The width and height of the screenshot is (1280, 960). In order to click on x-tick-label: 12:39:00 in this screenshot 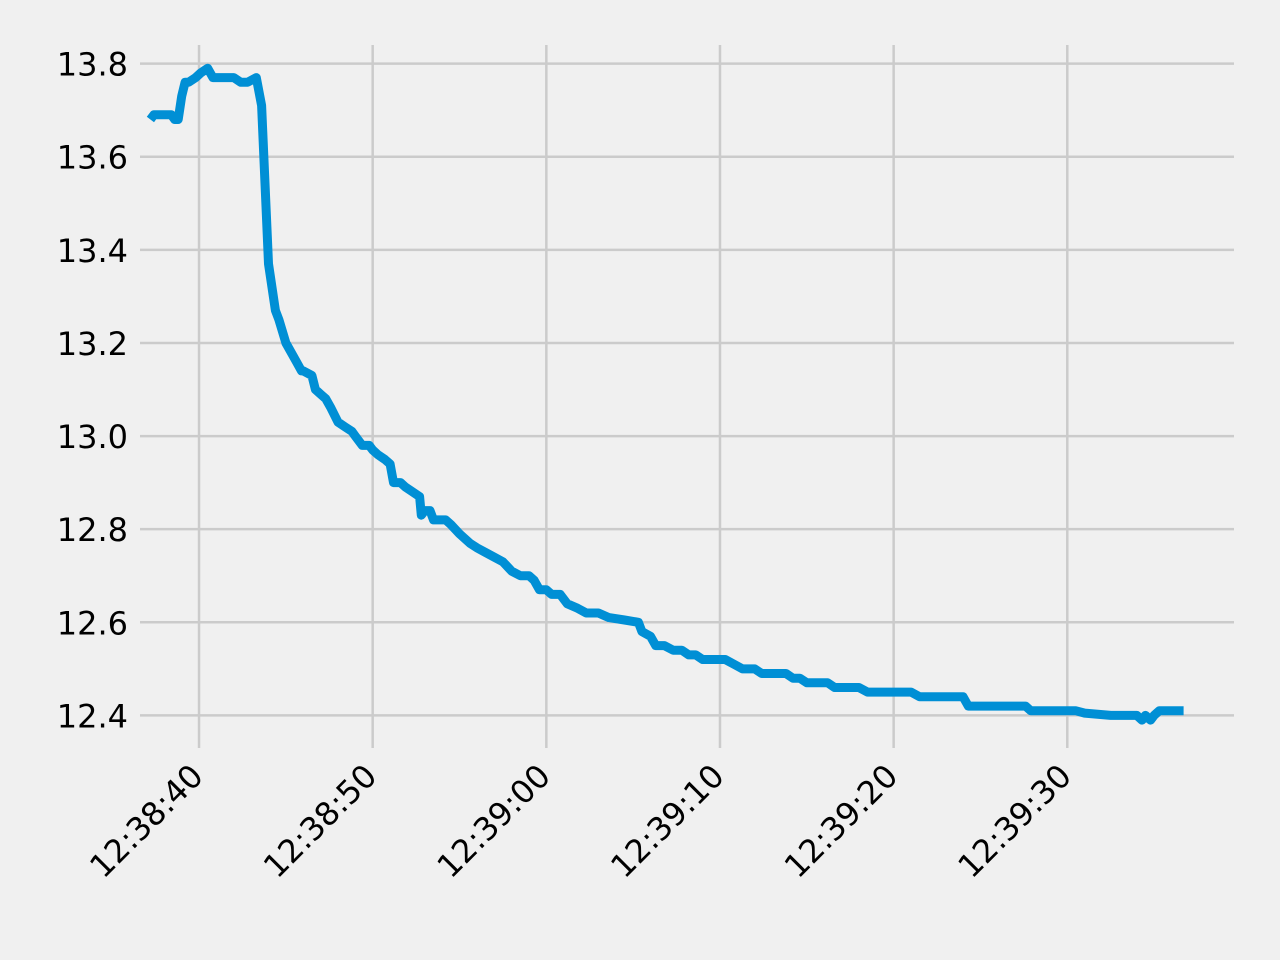, I will do `click(494, 821)`.